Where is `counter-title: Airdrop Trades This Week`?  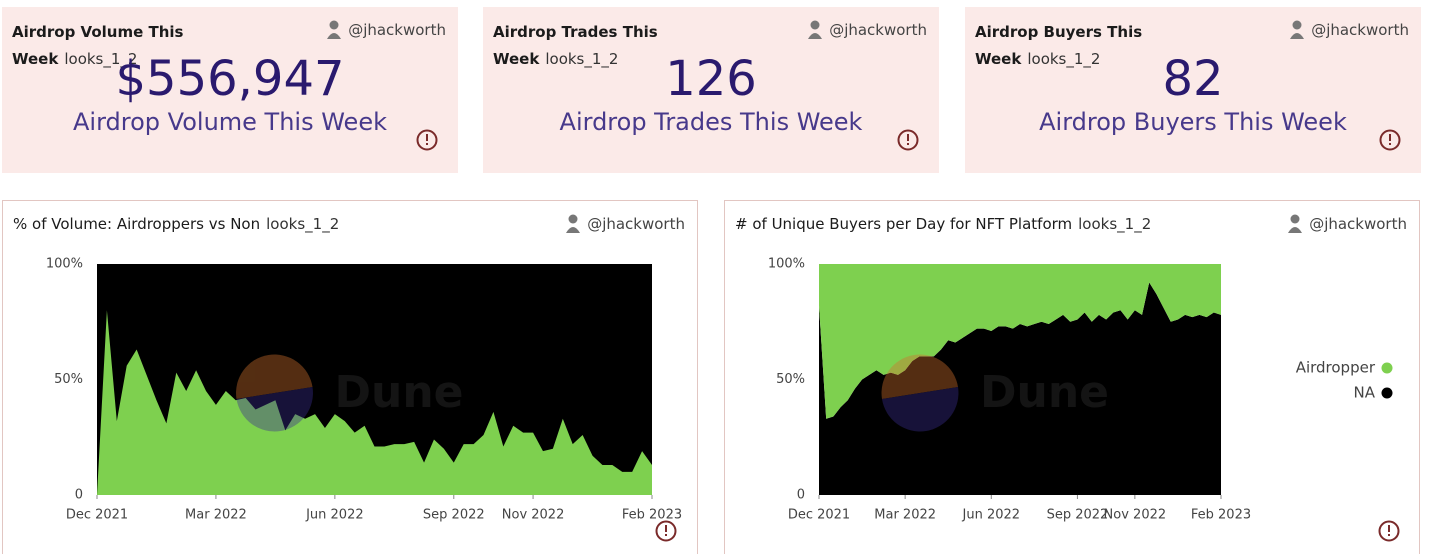
counter-title: Airdrop Trades This Week is located at coordinates (575, 45).